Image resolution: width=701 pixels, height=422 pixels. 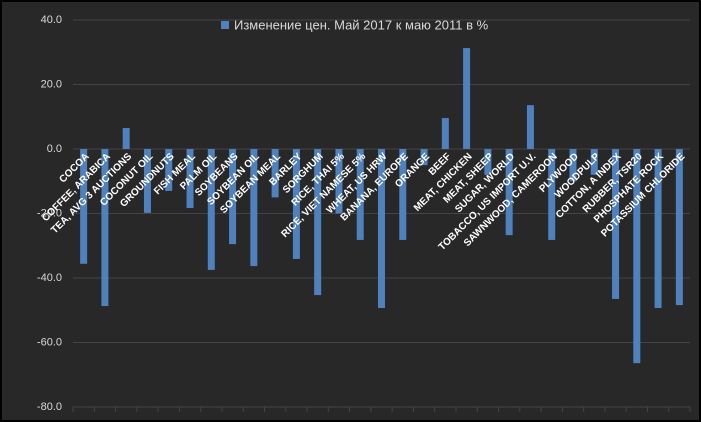 What do you see at coordinates (54, 149) in the screenshot?
I see `y-tick-label: 0.0` at bounding box center [54, 149].